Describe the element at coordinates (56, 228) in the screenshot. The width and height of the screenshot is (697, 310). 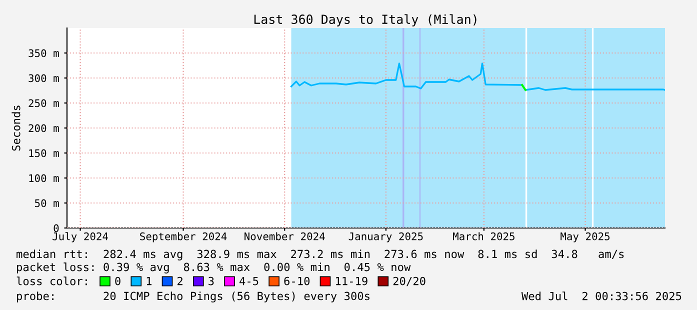
I see `y-tick-label: 0` at that location.